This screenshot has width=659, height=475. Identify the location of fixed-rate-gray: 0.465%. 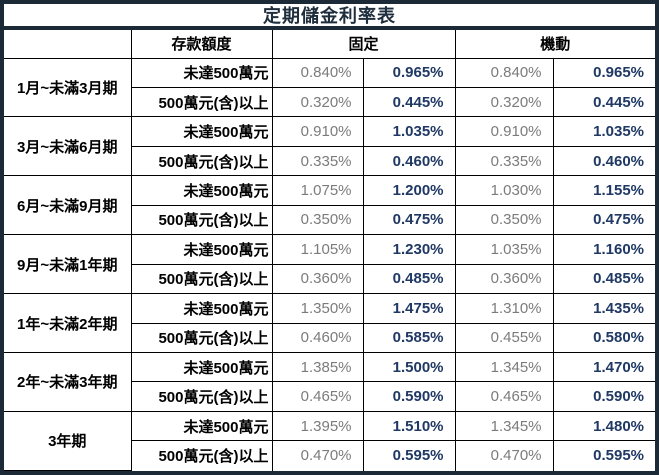
(317, 396).